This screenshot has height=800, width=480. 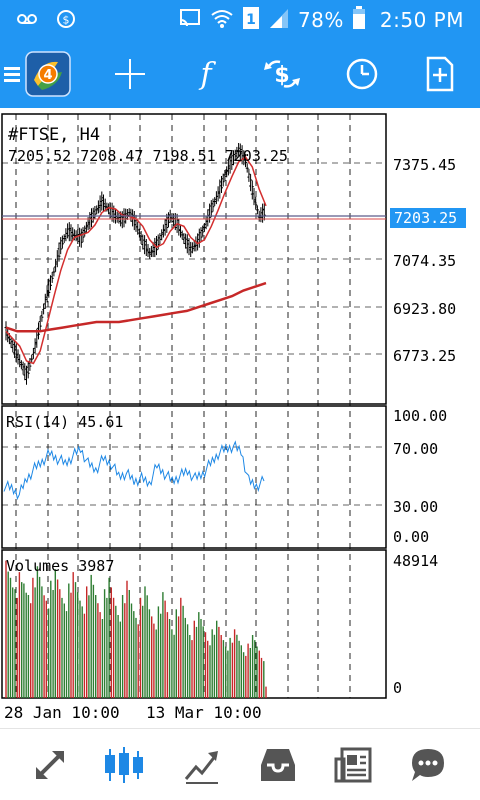 What do you see at coordinates (440, 74) in the screenshot?
I see `new-object-icon` at bounding box center [440, 74].